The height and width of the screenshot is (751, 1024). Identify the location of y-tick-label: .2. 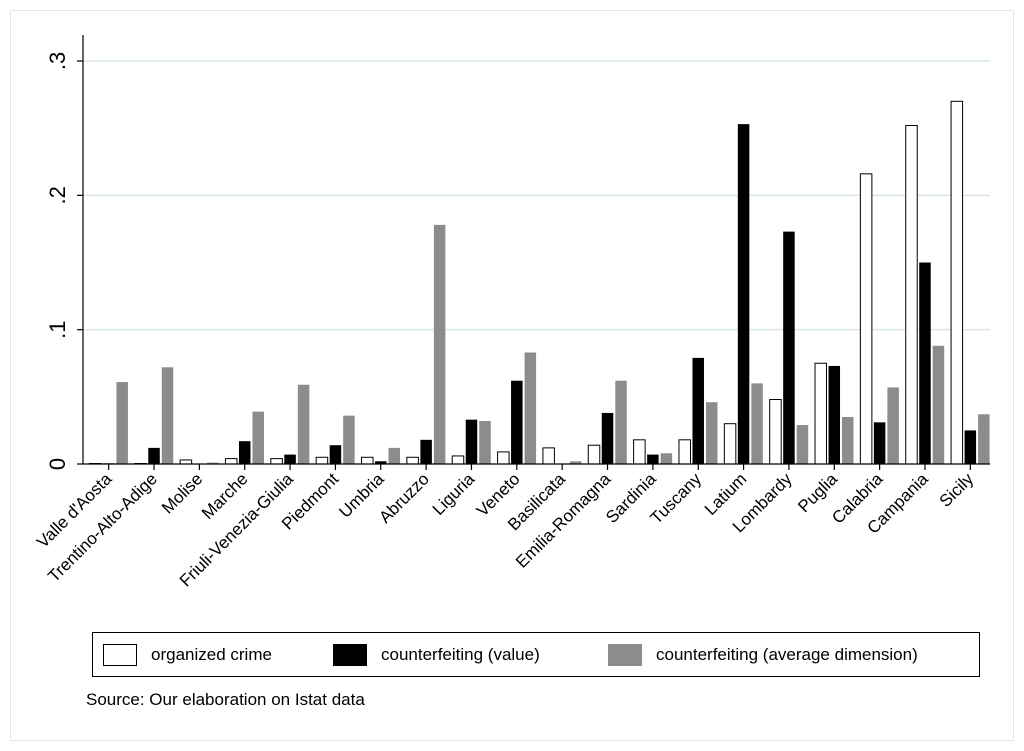
(57, 195).